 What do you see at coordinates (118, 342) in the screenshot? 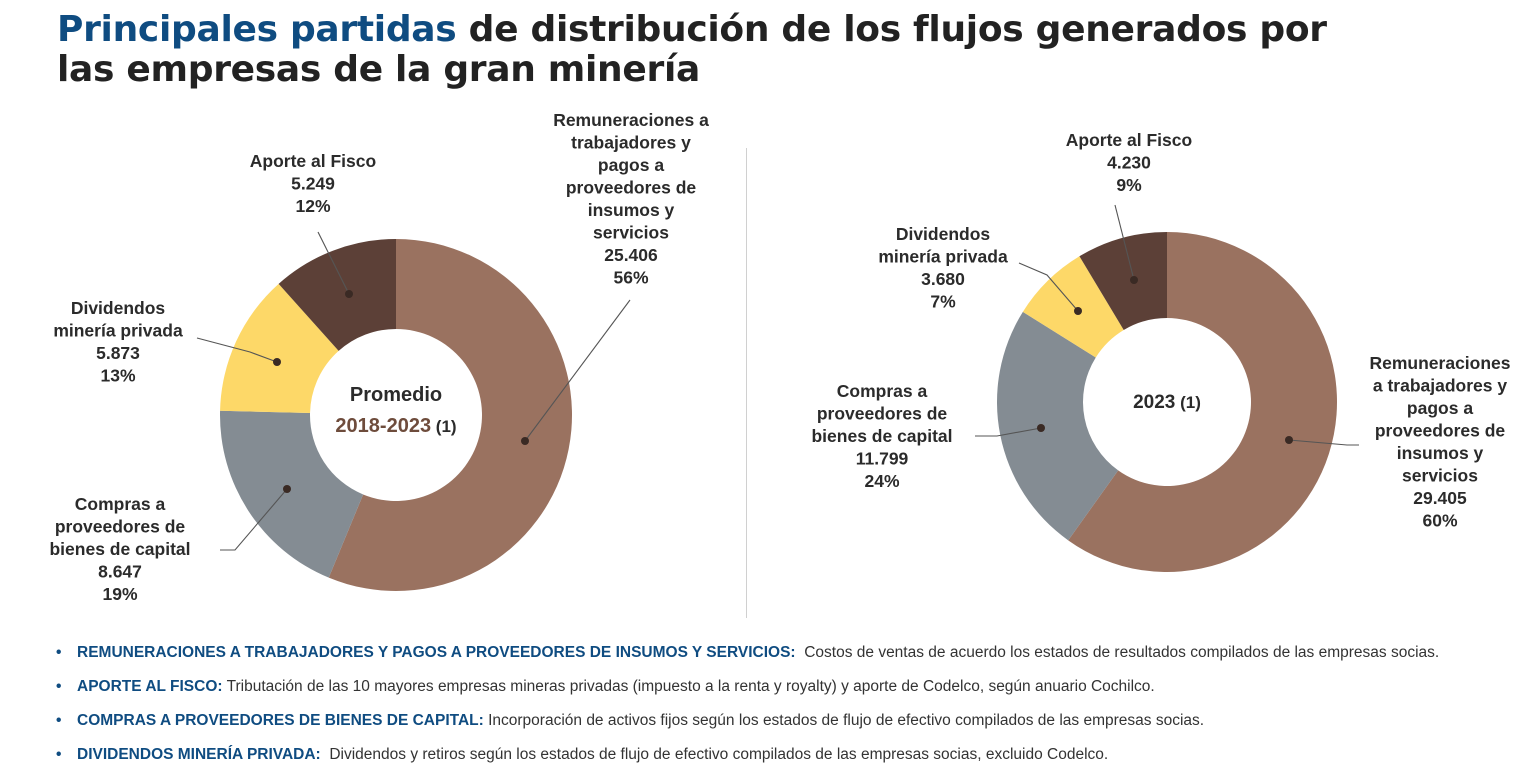
I see `label-dividendos: Dividendos minería privada 5.873 13%` at bounding box center [118, 342].